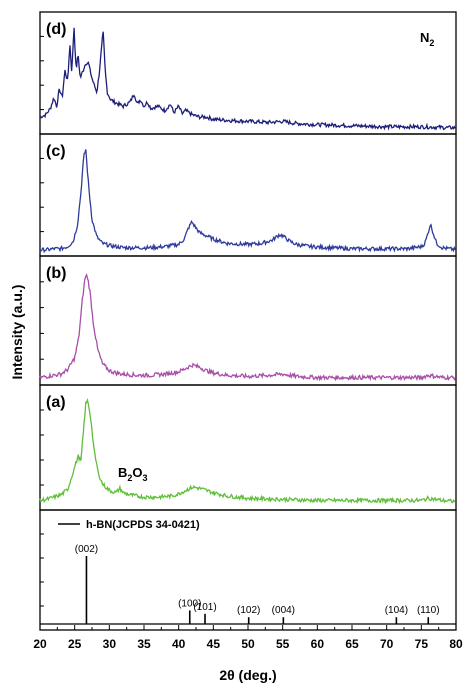  What do you see at coordinates (247, 451) in the screenshot?
I see `series-line-a` at bounding box center [247, 451].